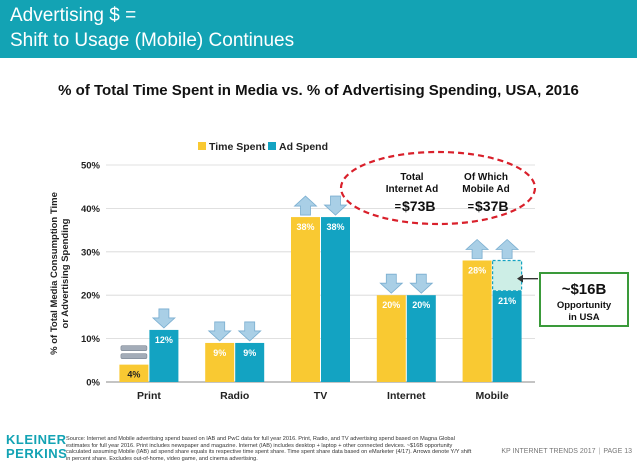  Describe the element at coordinates (507, 275) in the screenshot. I see `mobile-gap-box` at that location.